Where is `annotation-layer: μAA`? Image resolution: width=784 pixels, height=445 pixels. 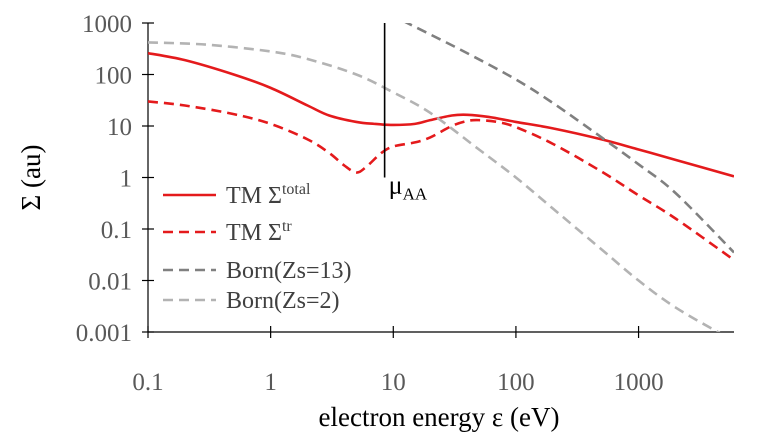 annotation-layer: μAA is located at coordinates (405, 113).